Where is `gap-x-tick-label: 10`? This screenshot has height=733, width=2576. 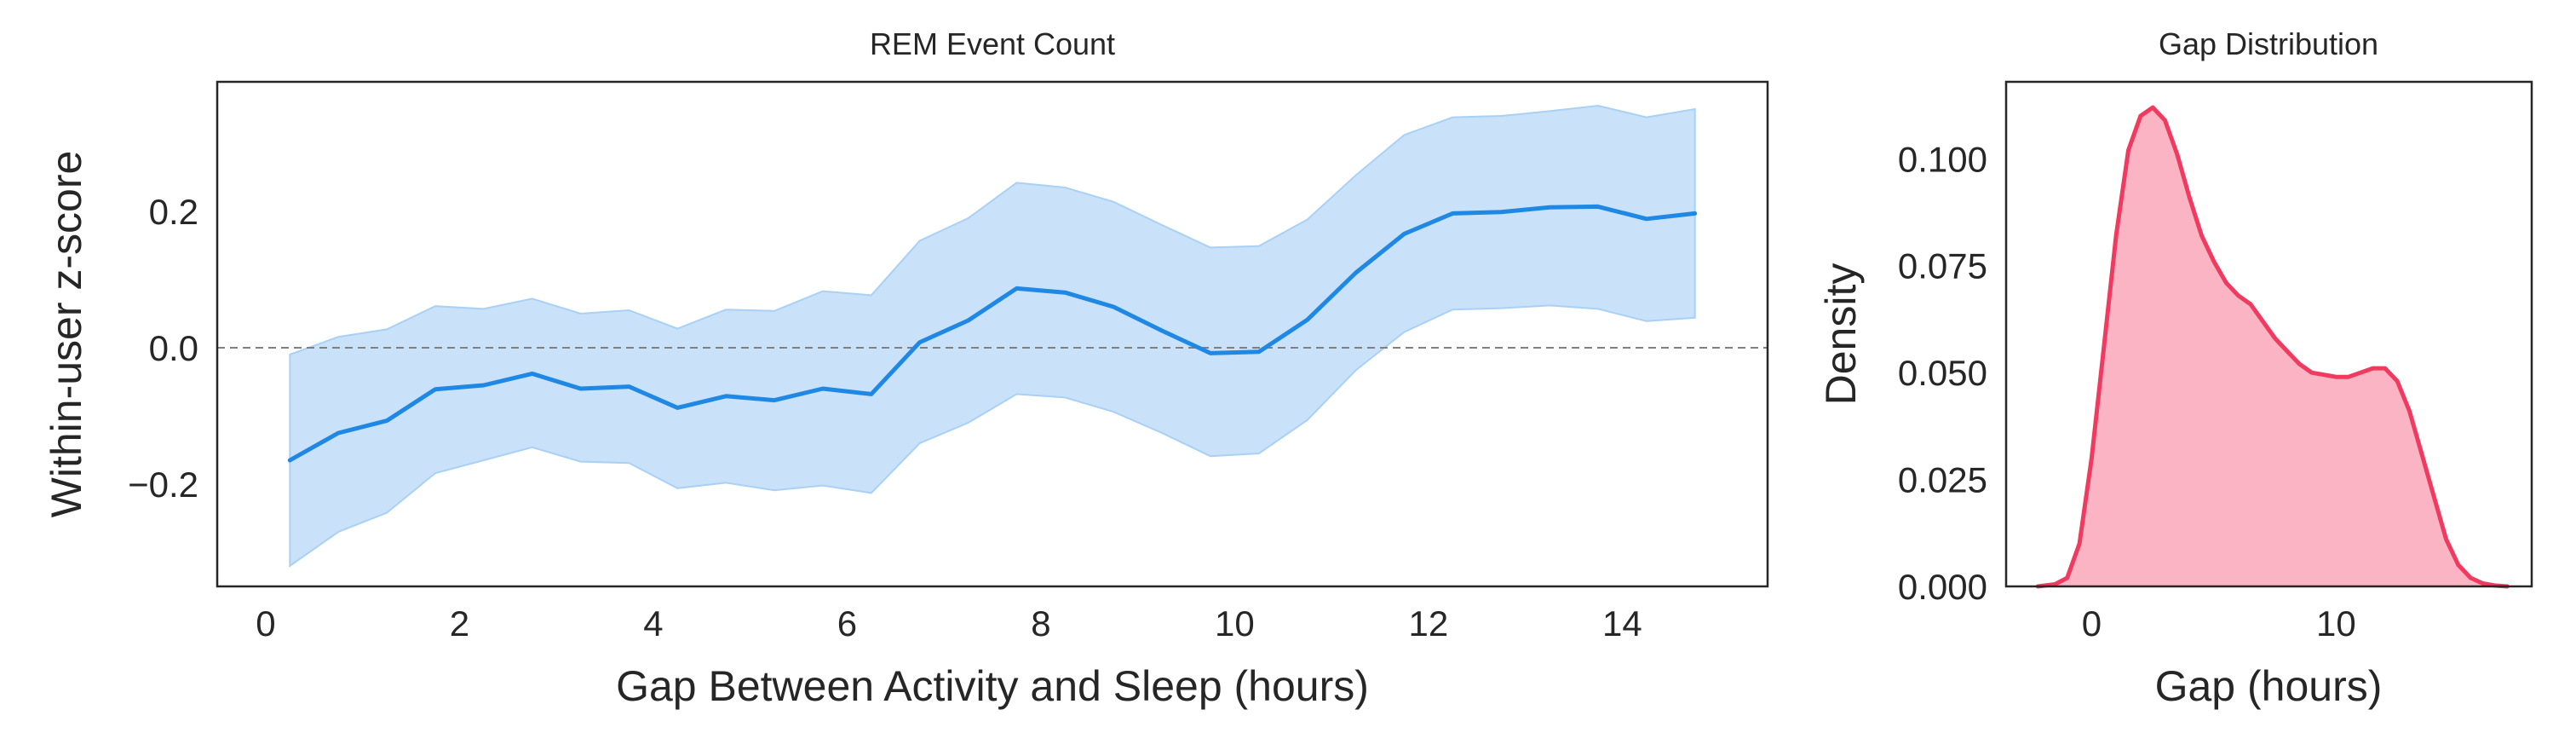 gap-x-tick-label: 10 is located at coordinates (2336, 623).